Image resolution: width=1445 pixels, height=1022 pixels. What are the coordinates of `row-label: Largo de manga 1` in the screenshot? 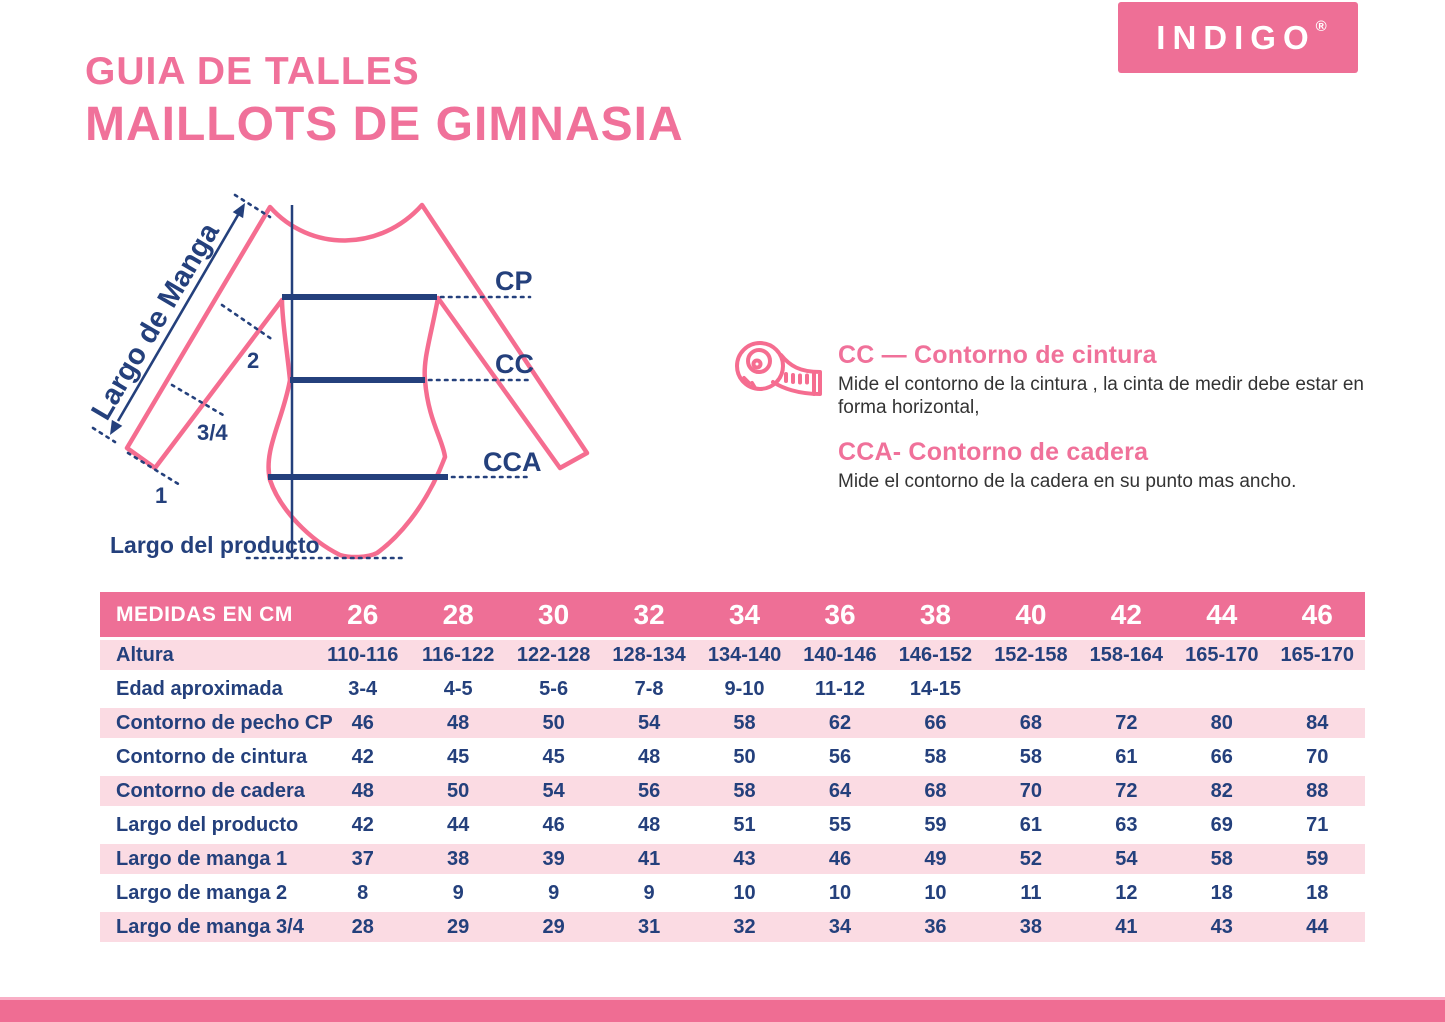 It's located at (202, 858).